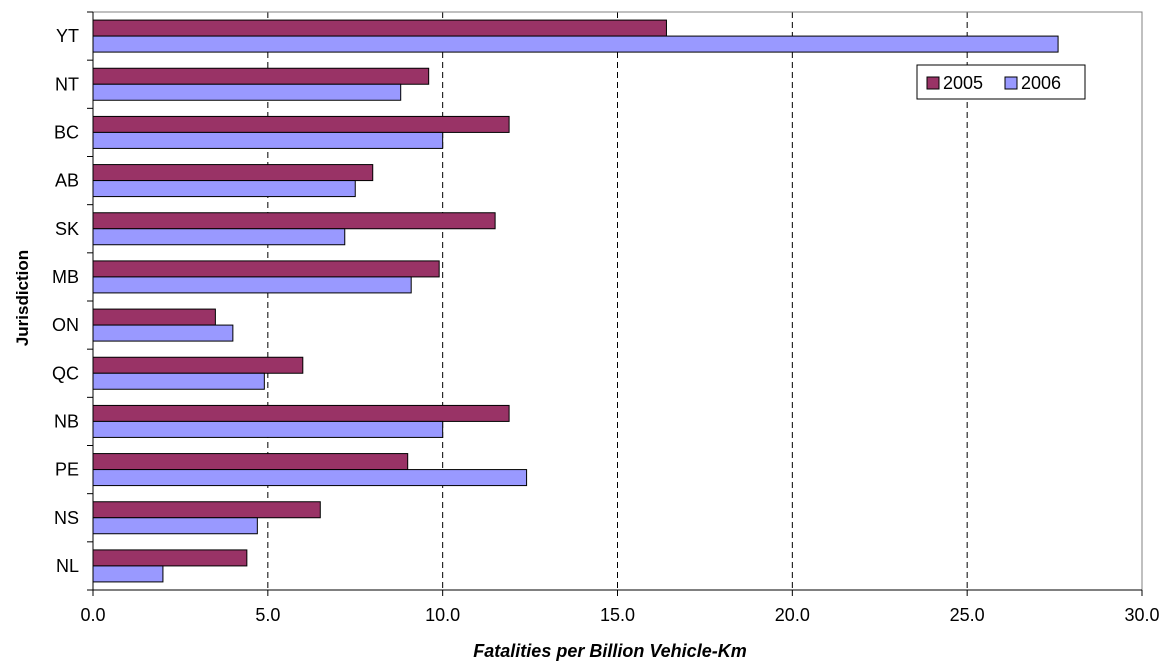  Describe the element at coordinates (301, 413) in the screenshot. I see `bar-2005-NB` at that location.